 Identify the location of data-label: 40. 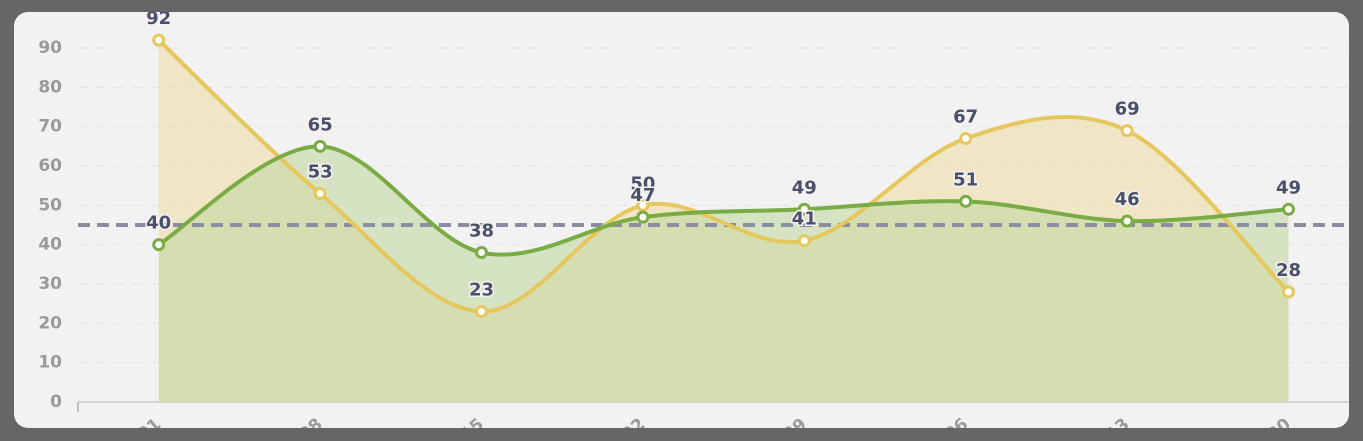
(158, 223).